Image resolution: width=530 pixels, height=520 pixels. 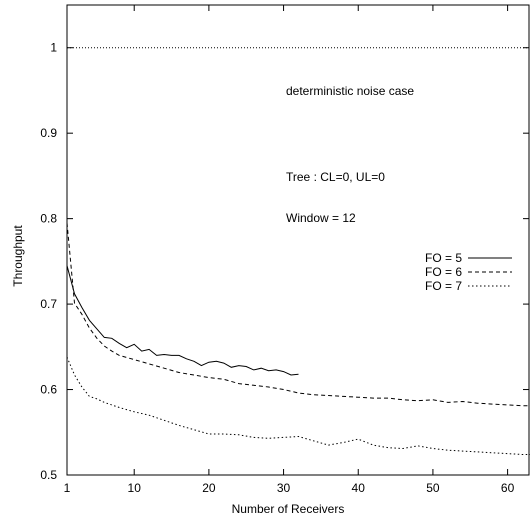 I want to click on legend-label-fo-7: FO = 7, so click(x=443, y=286).